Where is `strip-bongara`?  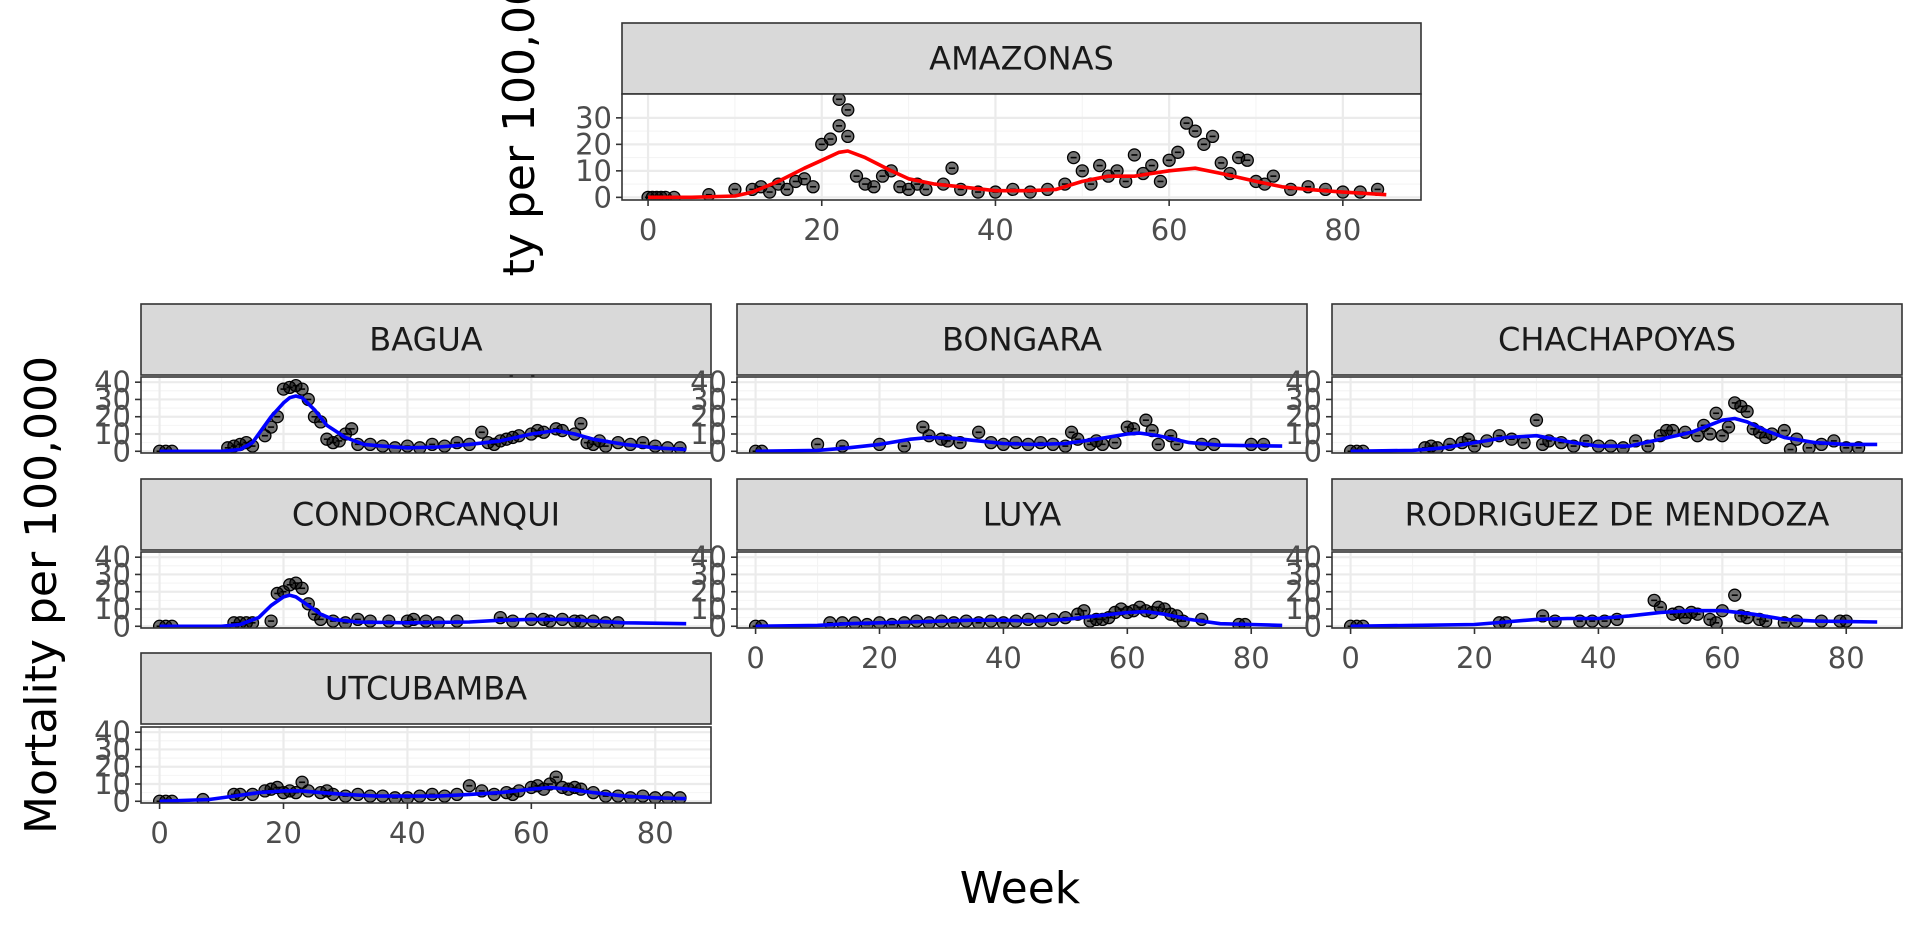
strip-bongara is located at coordinates (1022, 339).